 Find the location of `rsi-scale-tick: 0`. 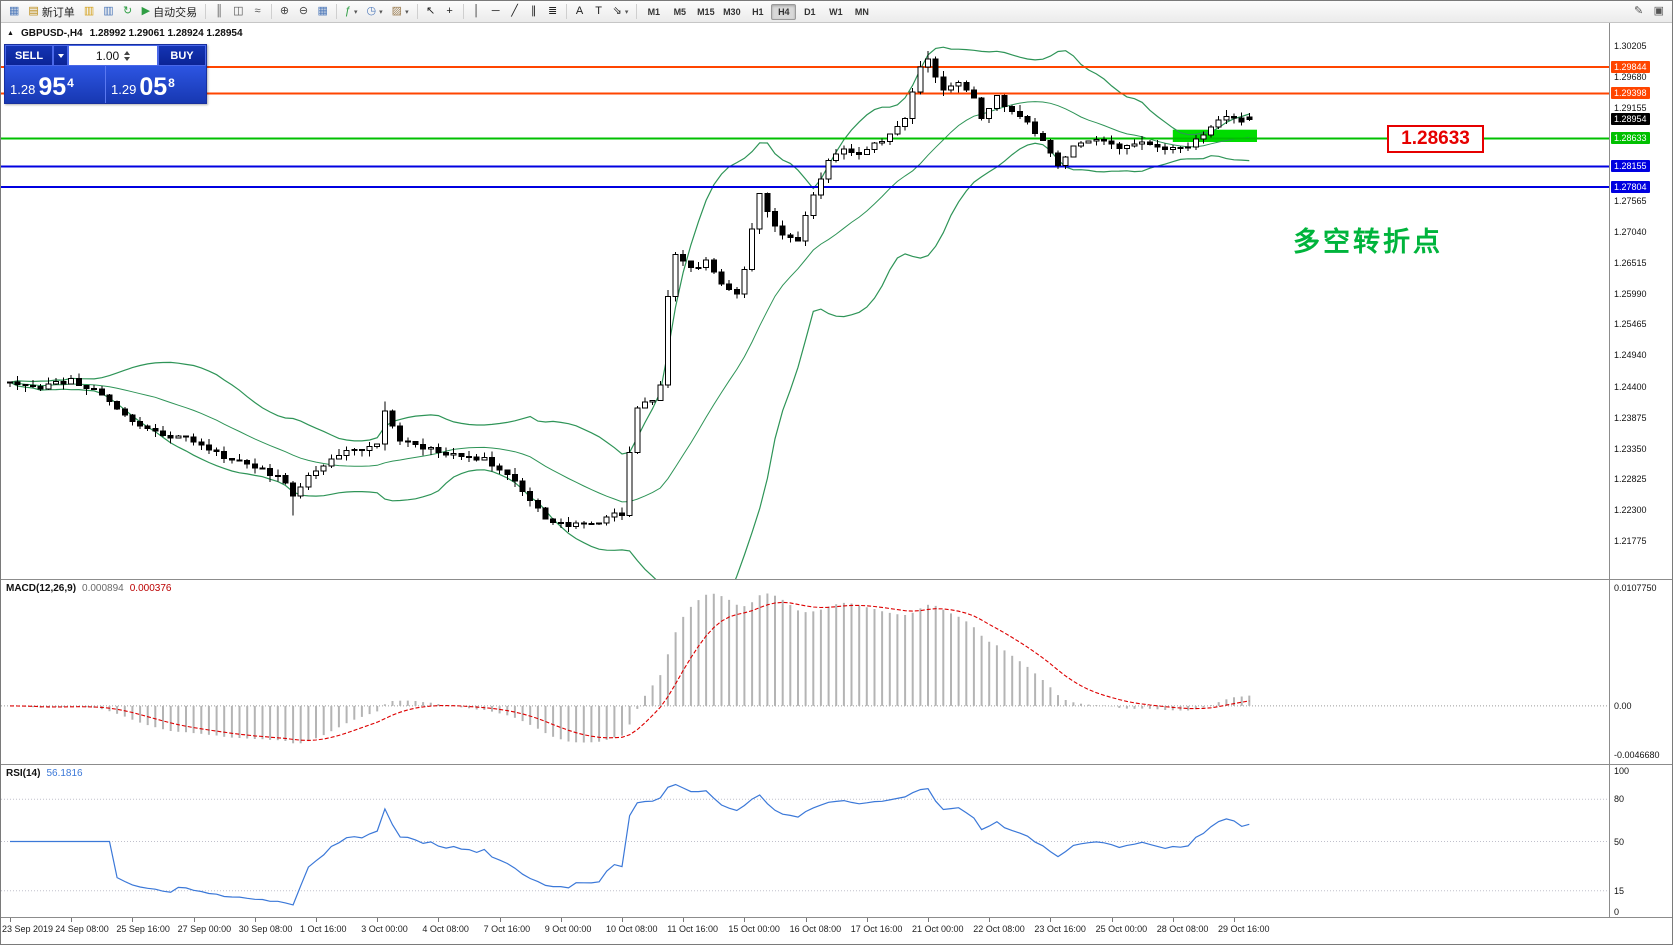

rsi-scale-tick: 0 is located at coordinates (1617, 912).